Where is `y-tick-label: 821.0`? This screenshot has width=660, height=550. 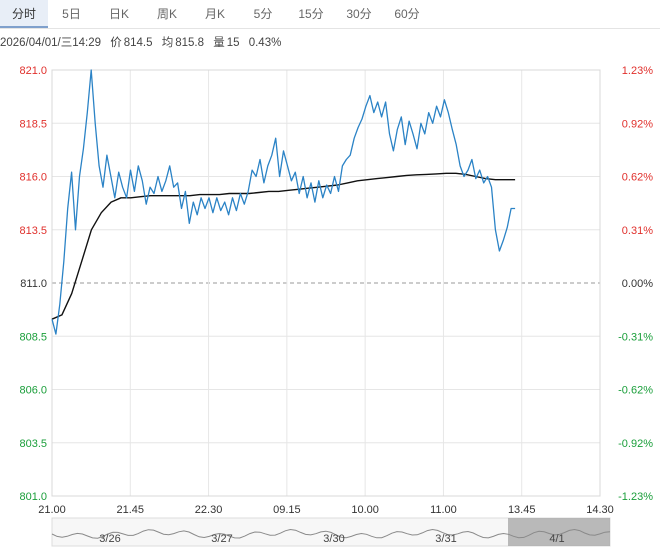 y-tick-label: 821.0 is located at coordinates (33, 71).